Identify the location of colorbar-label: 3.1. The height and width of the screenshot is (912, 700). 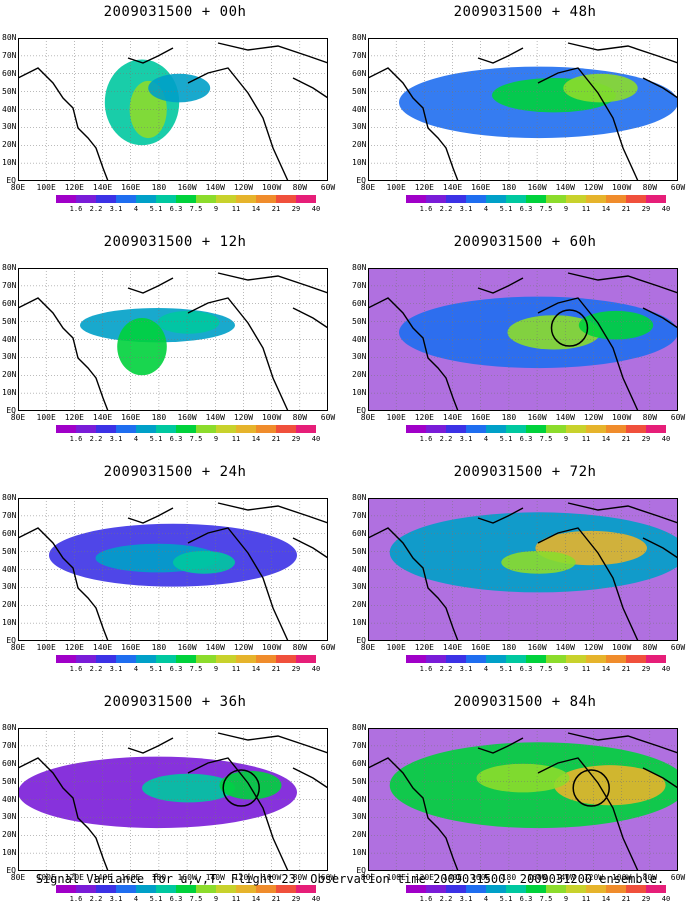
(116, 669).